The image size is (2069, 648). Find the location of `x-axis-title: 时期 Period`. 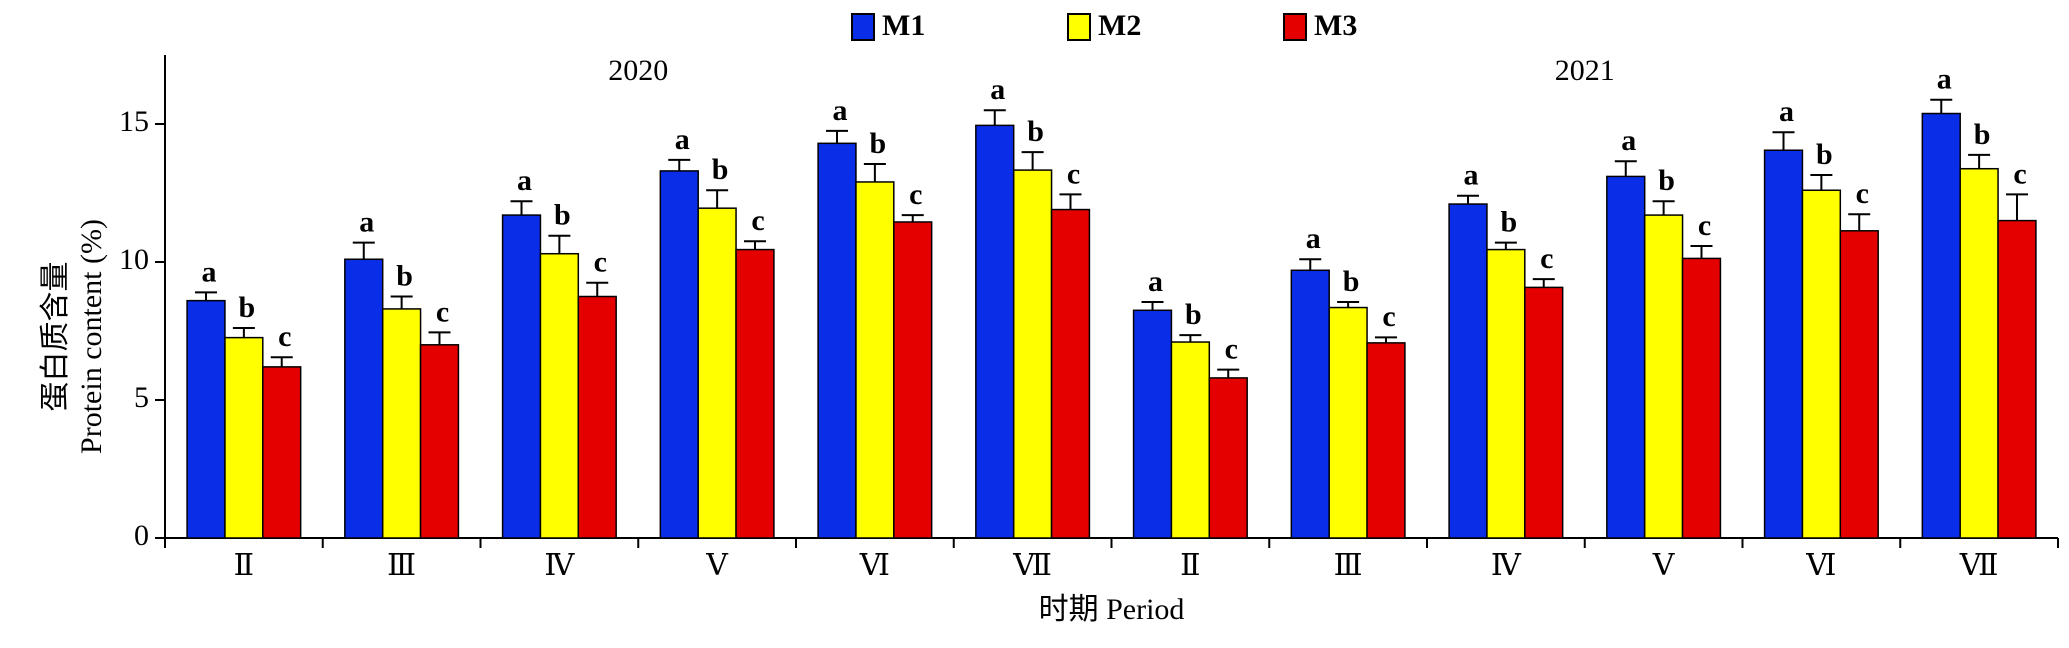

x-axis-title: 时期 Period is located at coordinates (1112, 609).